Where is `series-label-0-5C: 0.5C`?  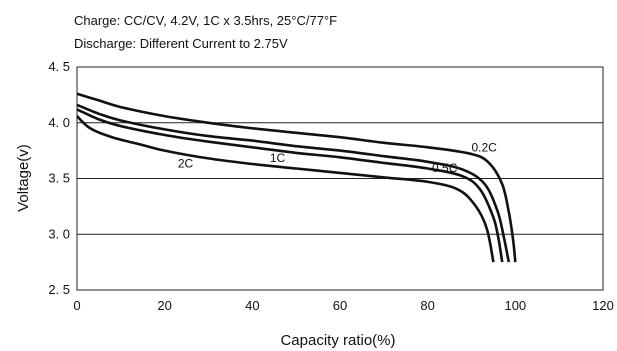
series-label-0-5C: 0.5C is located at coordinates (445, 168).